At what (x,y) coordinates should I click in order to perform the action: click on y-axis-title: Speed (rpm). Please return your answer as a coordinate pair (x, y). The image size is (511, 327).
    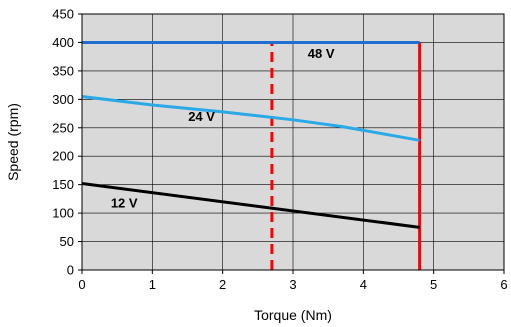
    Looking at the image, I should click on (13, 142).